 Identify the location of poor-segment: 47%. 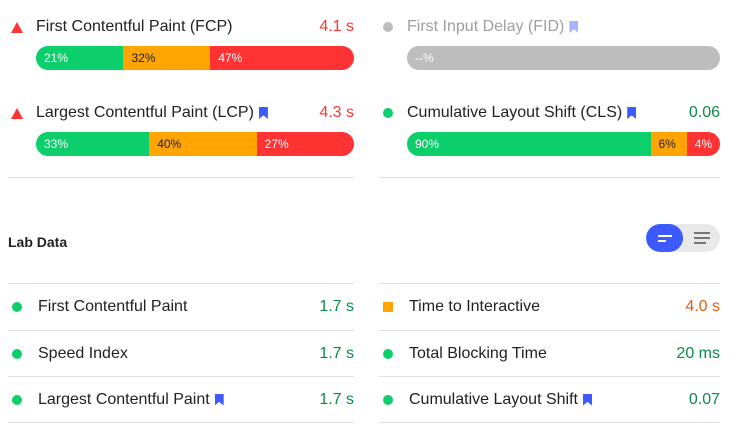
(282, 58).